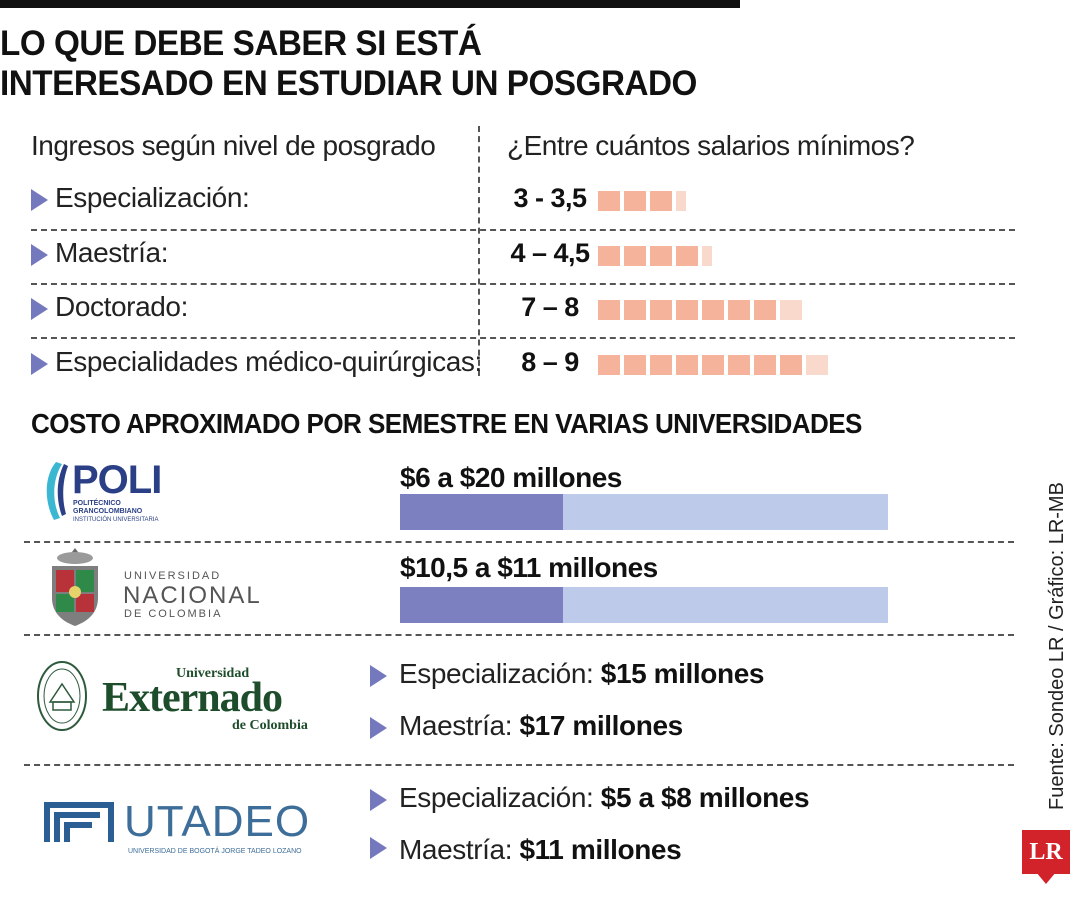 Image resolution: width=1080 pixels, height=900 pixels. What do you see at coordinates (644, 605) in the screenshot?
I see `unal-cost-bar` at bounding box center [644, 605].